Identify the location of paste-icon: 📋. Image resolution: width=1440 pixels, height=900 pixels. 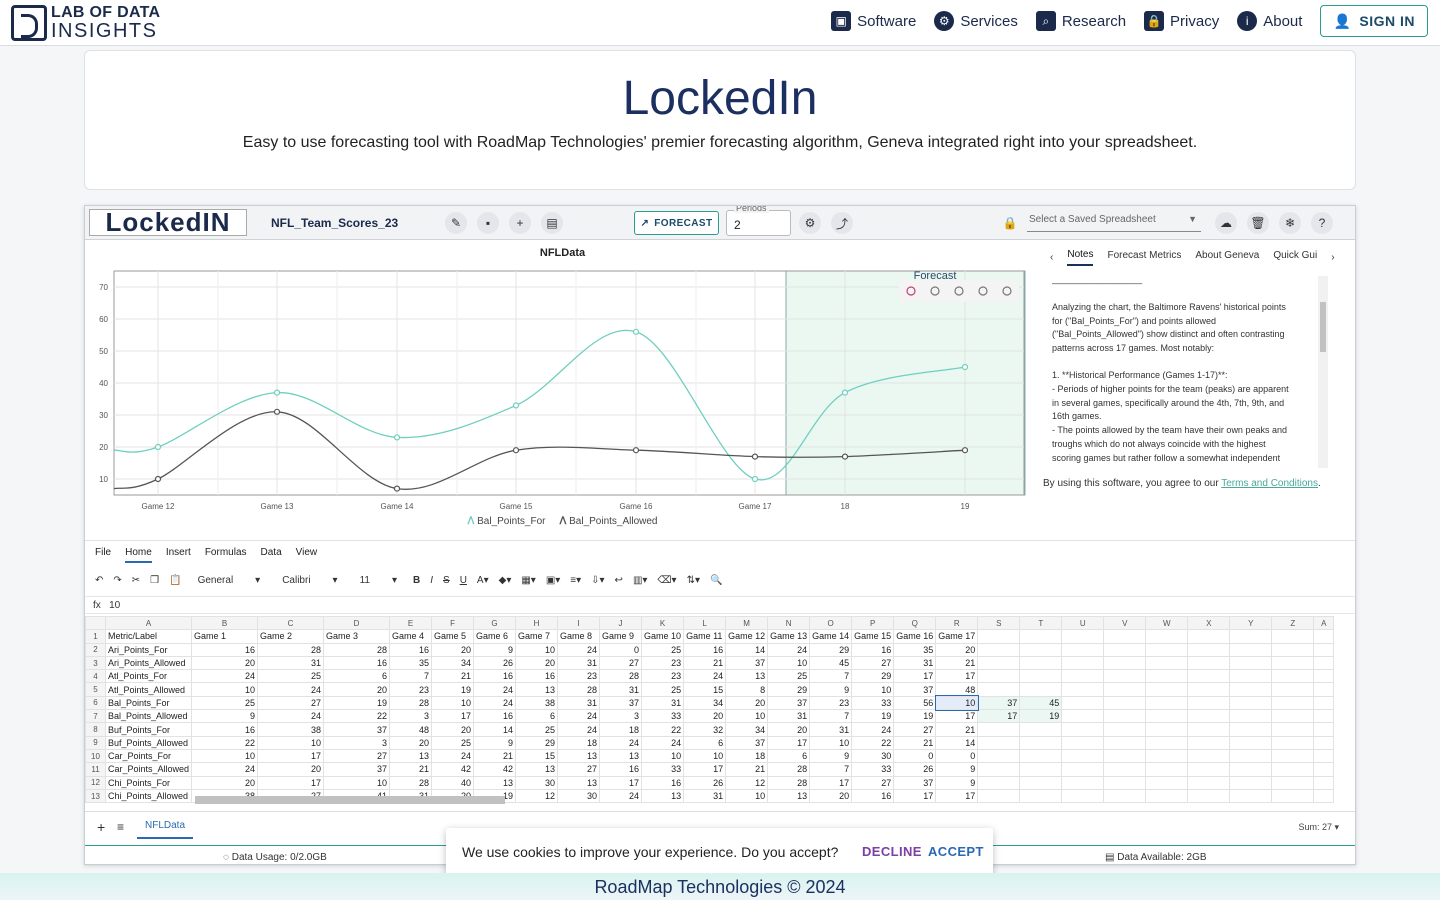
(175, 580).